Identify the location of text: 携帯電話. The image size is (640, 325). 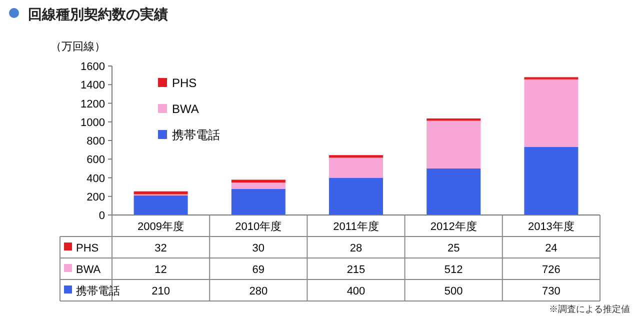
(98, 292).